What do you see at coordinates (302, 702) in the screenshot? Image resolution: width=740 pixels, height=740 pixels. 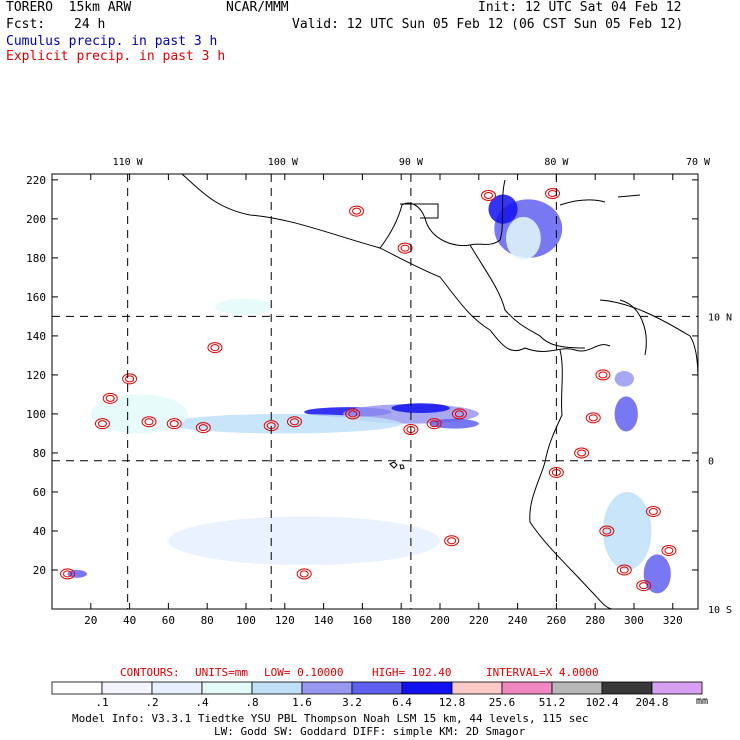 I see `colorbar-label-4: 1.6` at bounding box center [302, 702].